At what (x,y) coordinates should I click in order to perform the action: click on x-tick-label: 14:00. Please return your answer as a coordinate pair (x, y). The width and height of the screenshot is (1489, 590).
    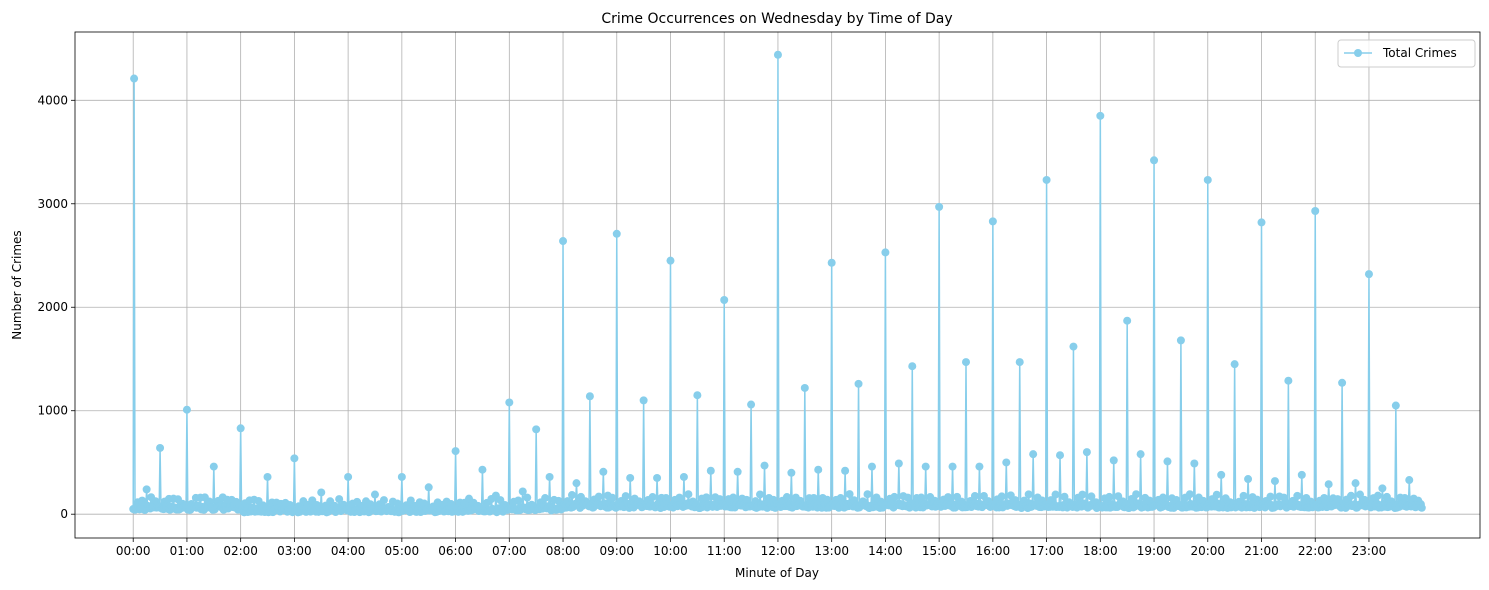
    Looking at the image, I should click on (885, 551).